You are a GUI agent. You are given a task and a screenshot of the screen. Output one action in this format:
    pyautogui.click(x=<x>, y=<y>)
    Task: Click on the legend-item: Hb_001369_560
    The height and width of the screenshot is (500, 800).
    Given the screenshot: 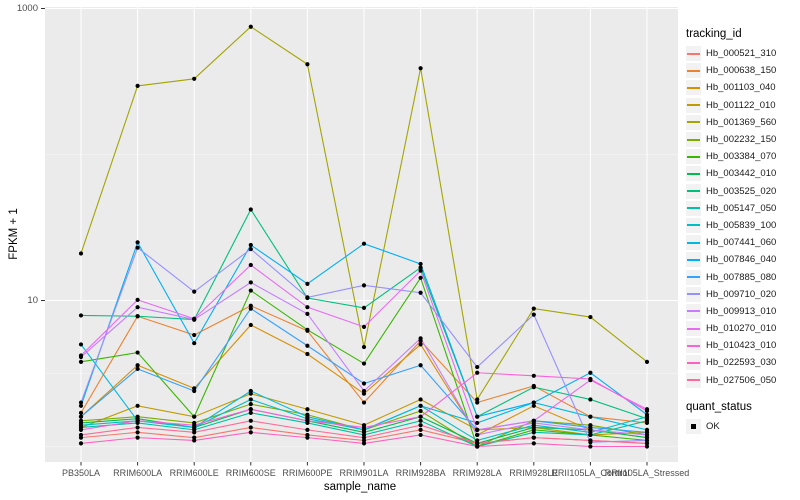 What is the action you would take?
    pyautogui.click(x=742, y=122)
    